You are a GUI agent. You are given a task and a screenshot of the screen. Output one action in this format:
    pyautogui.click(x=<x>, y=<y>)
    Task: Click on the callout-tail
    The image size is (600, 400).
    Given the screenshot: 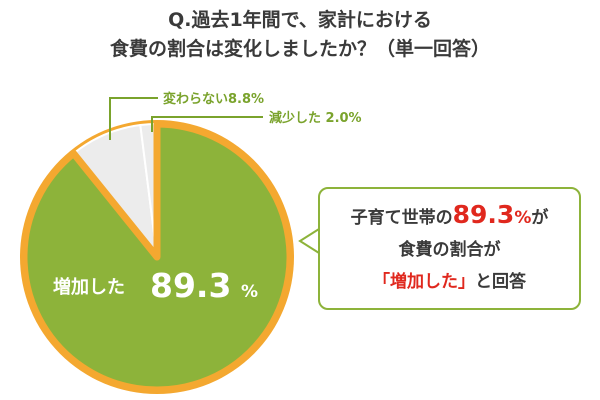 What is the action you would take?
    pyautogui.click(x=309, y=241)
    